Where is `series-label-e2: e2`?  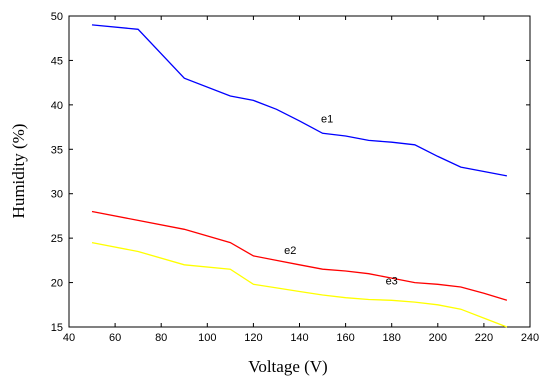
series-label-e2: e2 is located at coordinates (290, 251).